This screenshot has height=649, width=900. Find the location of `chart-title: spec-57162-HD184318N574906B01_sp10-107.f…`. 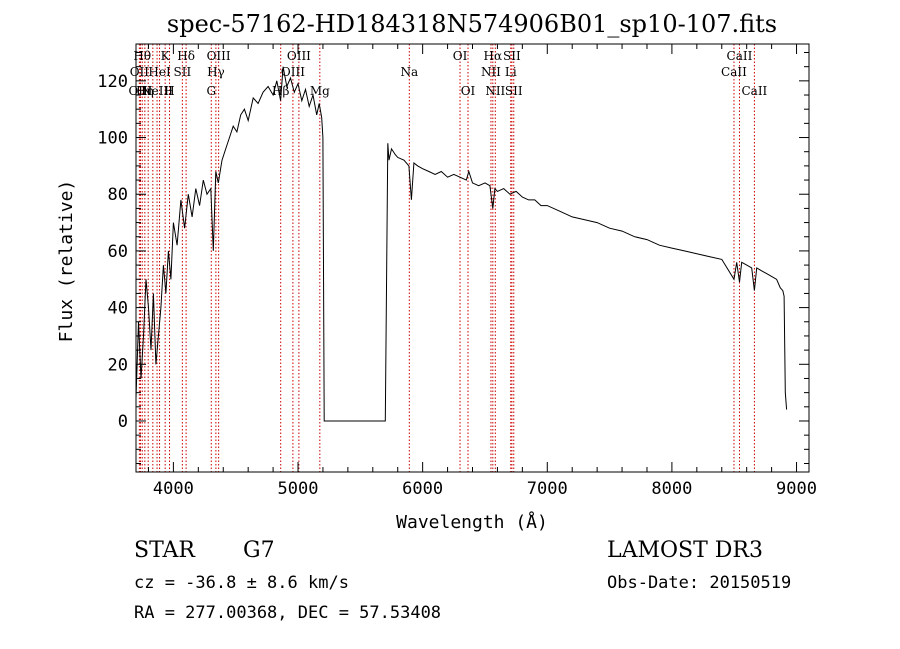

chart-title: spec-57162-HD184318N574906B01_sp10-107.f… is located at coordinates (472, 24).